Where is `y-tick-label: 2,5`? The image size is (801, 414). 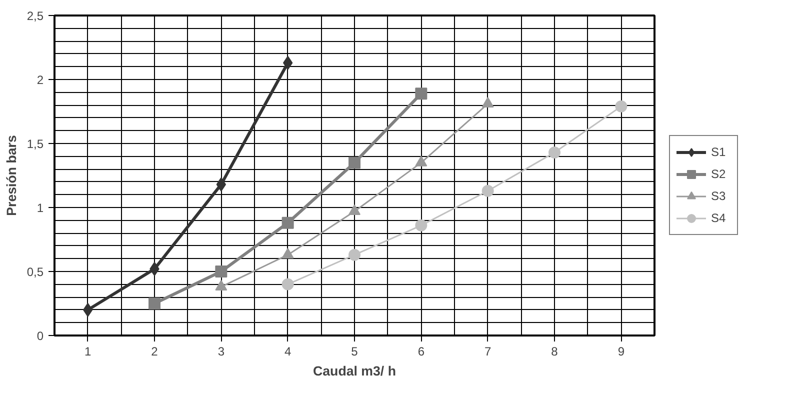 y-tick-label: 2,5 is located at coordinates (35, 16).